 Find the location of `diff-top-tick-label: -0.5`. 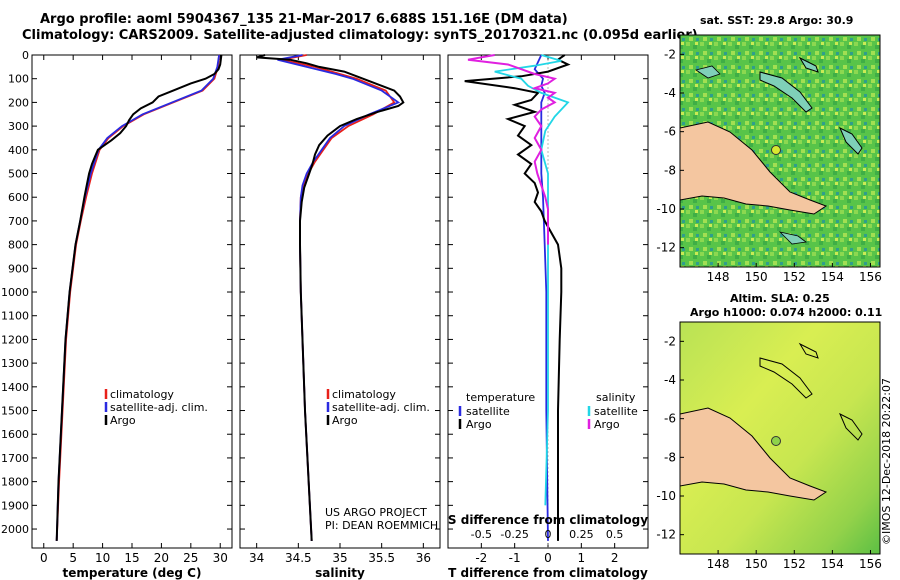

diff-top-tick-label: -0.5 is located at coordinates (481, 534).